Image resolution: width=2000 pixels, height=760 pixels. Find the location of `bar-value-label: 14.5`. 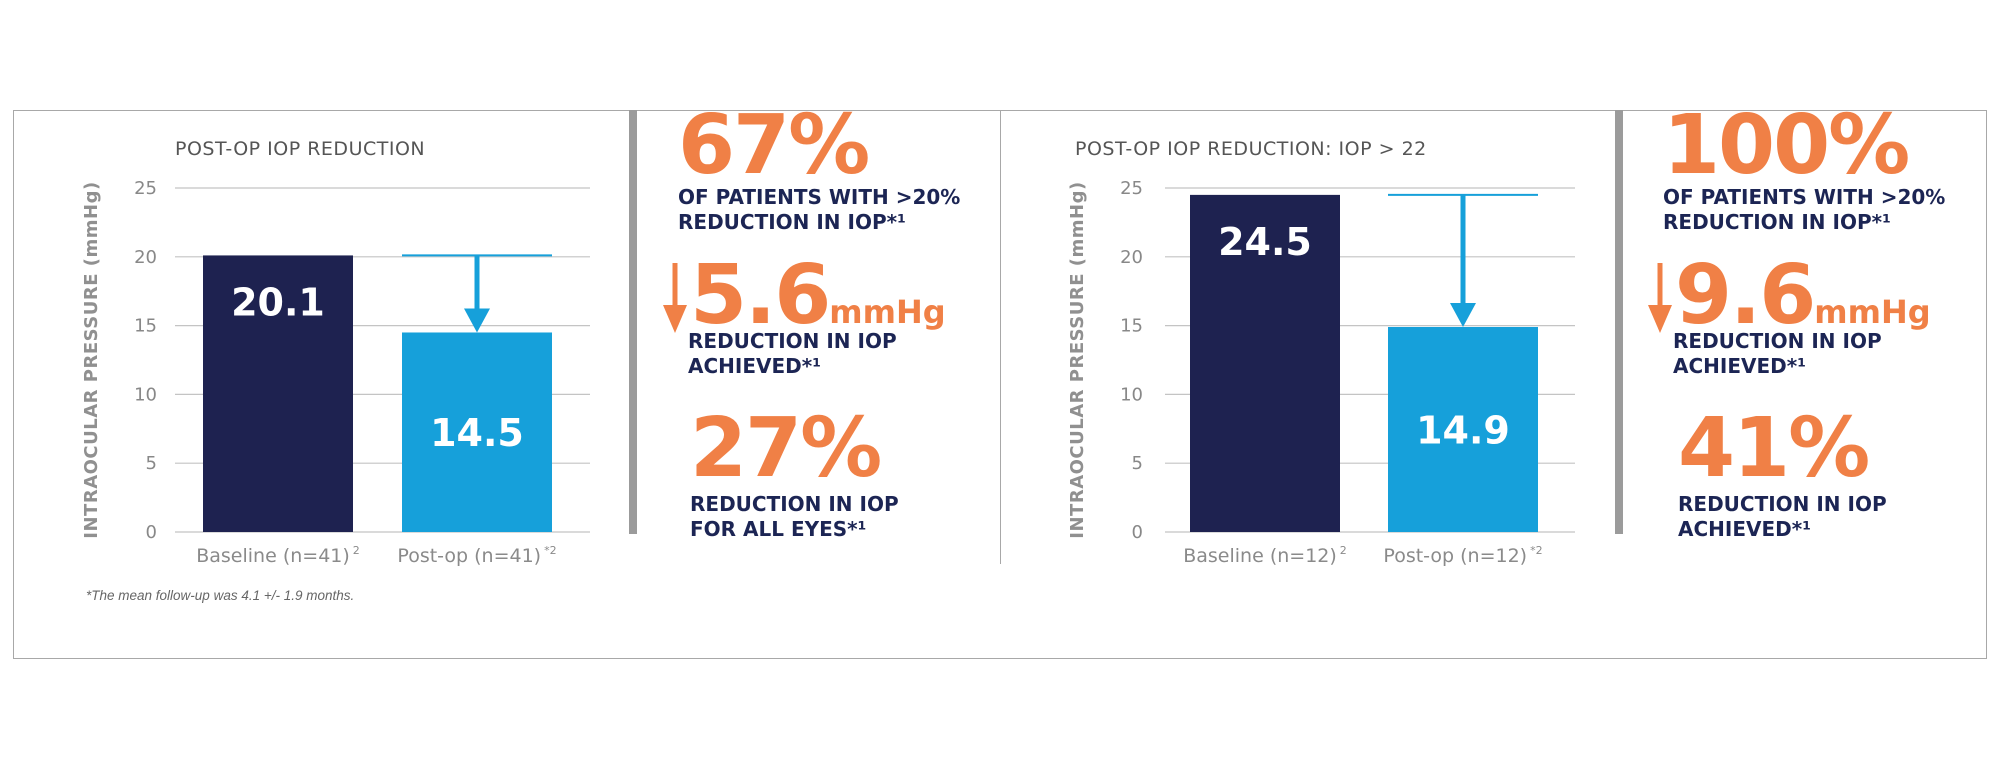

bar-value-label: 14.5 is located at coordinates (477, 433).